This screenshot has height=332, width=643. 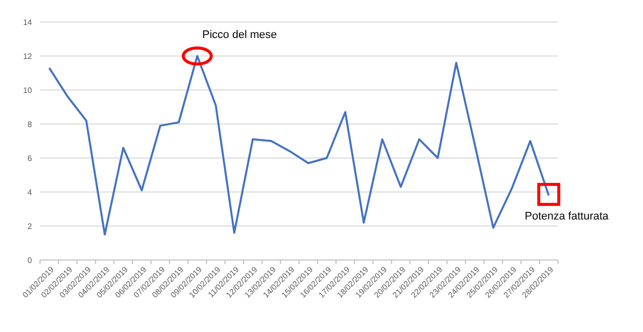 What do you see at coordinates (28, 90) in the screenshot?
I see `y-tick-label: 10` at bounding box center [28, 90].